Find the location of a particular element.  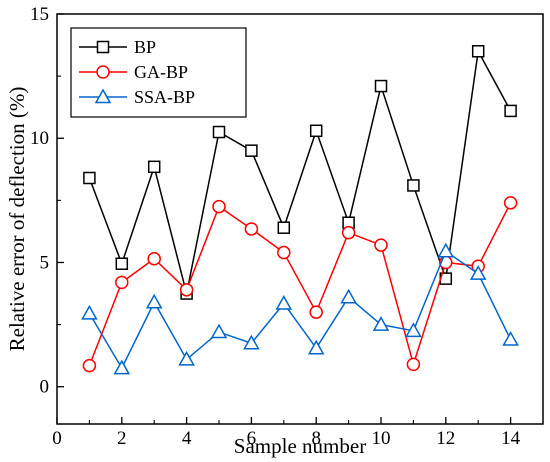

legend-label-ga-bp: GA-BP is located at coordinates (161, 72).